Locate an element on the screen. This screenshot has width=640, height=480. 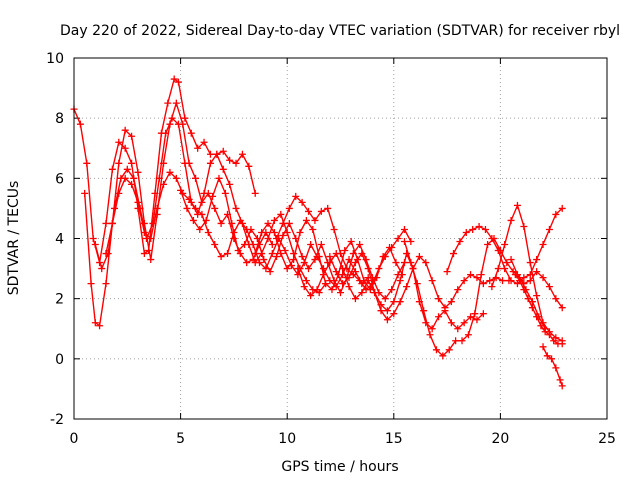
x-tick-labels: 0 5 10 15 20 25 is located at coordinates (343, 439).